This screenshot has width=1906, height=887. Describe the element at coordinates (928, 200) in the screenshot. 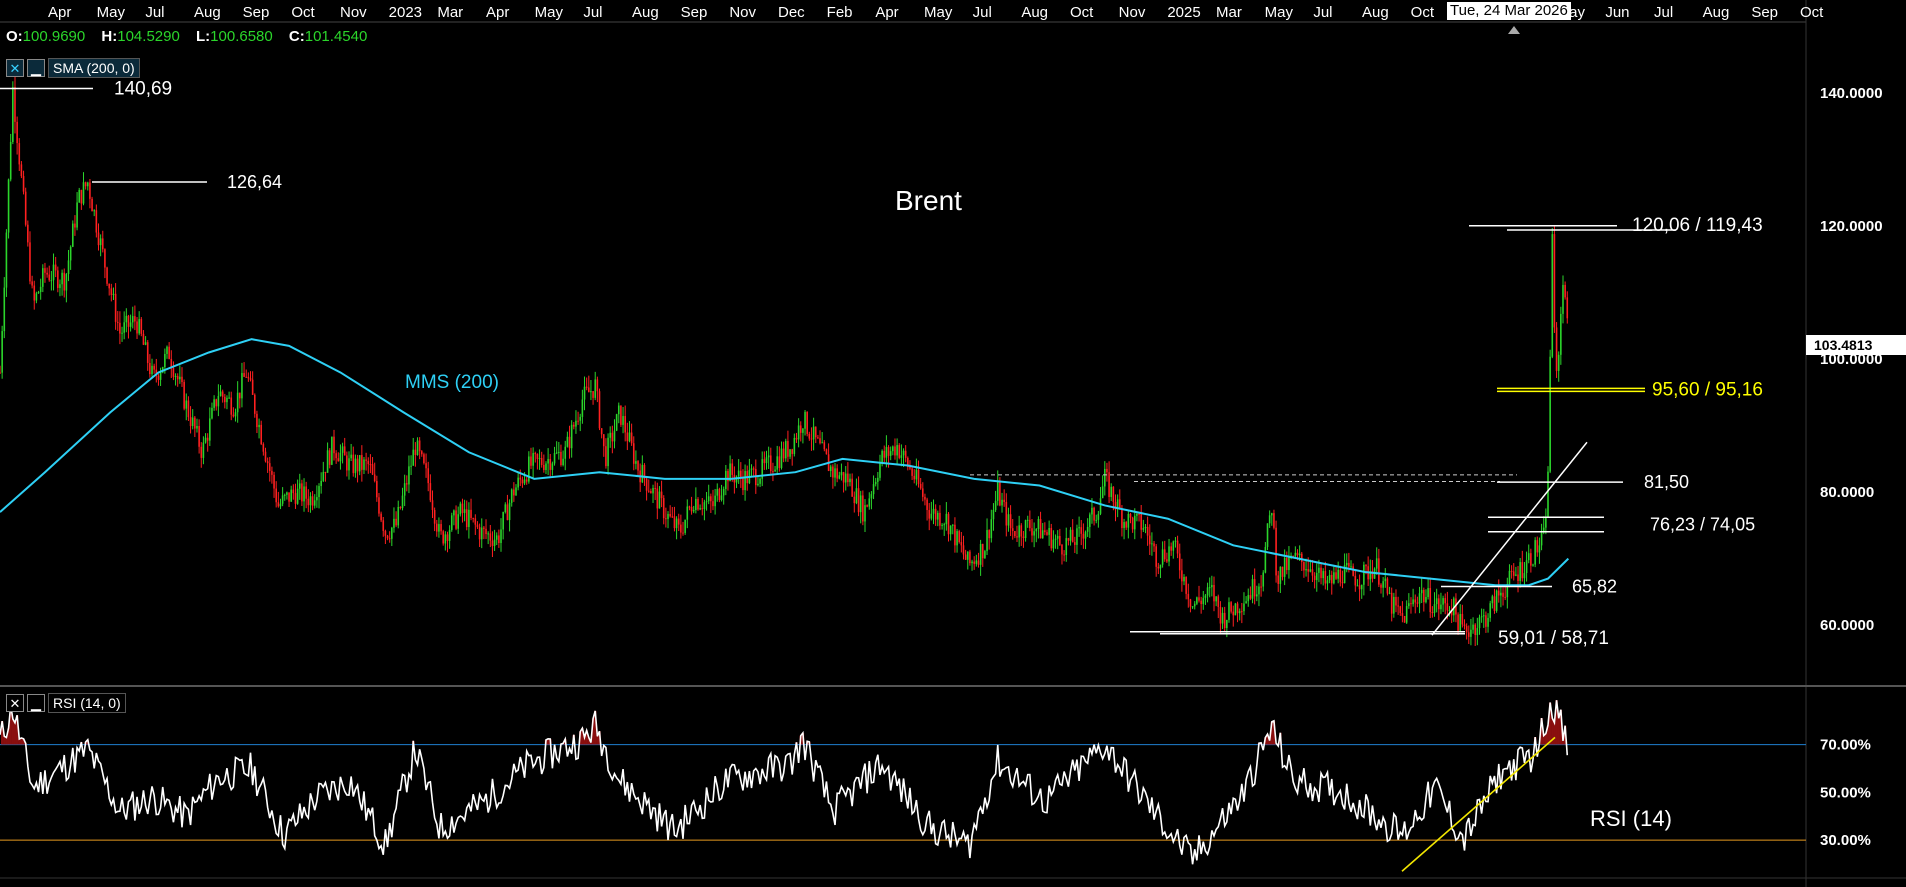

I see `chart-title: Brent` at that location.